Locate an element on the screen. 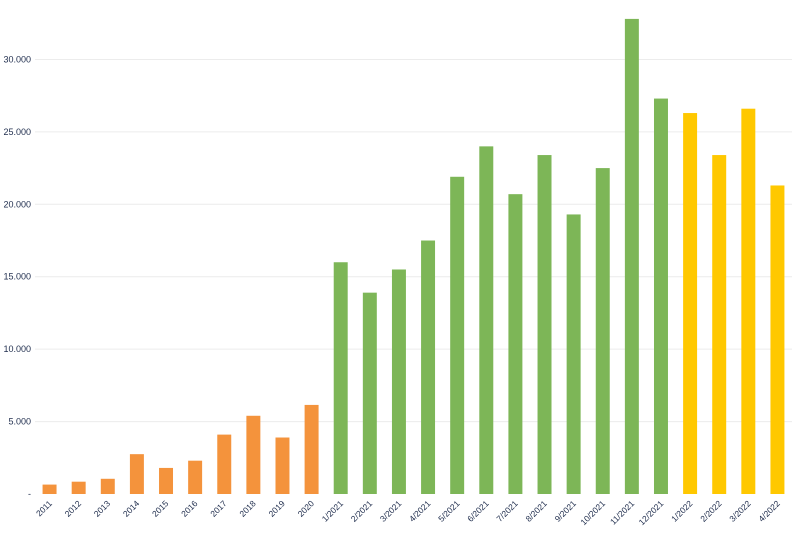 The image size is (800, 533). y-tick-label: - is located at coordinates (29, 494).